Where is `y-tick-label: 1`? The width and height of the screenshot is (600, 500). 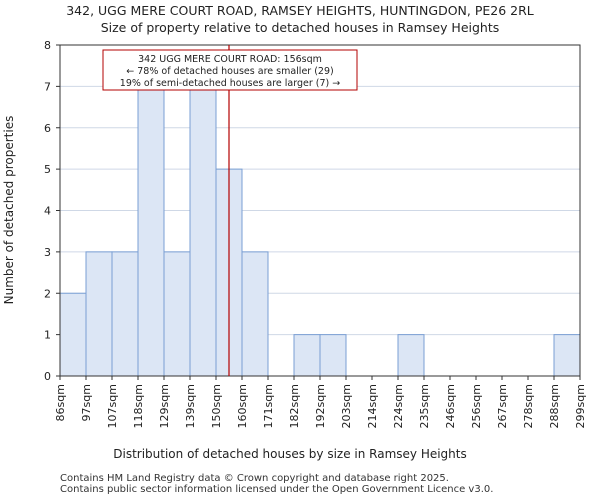
y-tick-label: 1 is located at coordinates (47, 335).